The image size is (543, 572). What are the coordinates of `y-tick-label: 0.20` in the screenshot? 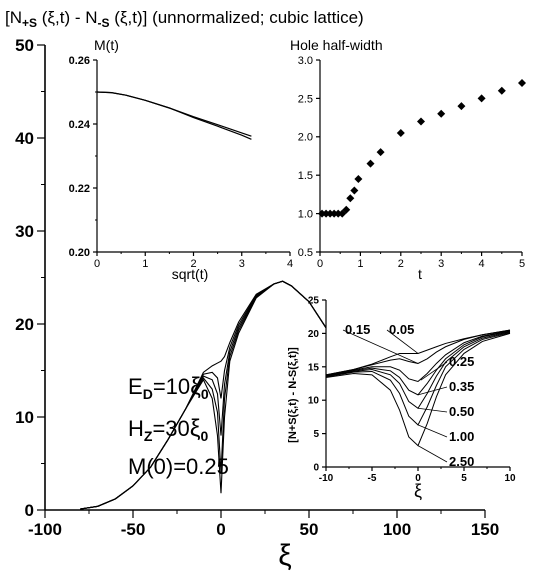 It's located at (79, 253).